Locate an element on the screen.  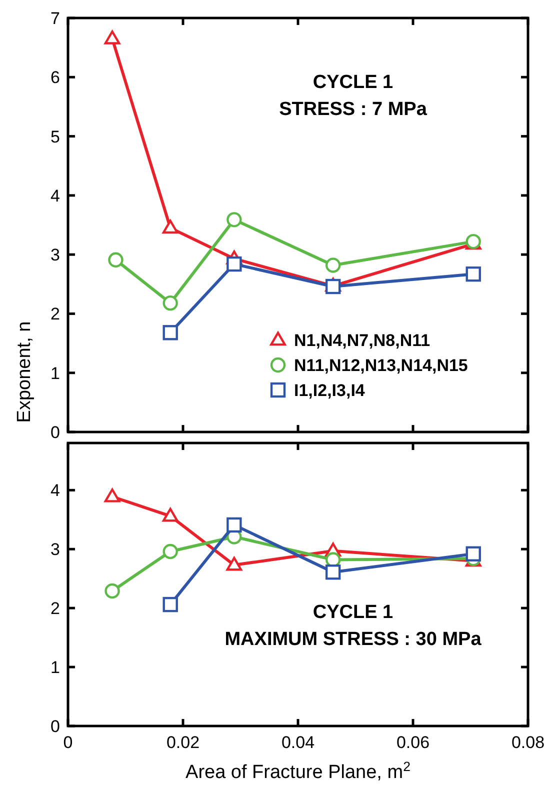
y-tick-label: 5 is located at coordinates (55, 136).